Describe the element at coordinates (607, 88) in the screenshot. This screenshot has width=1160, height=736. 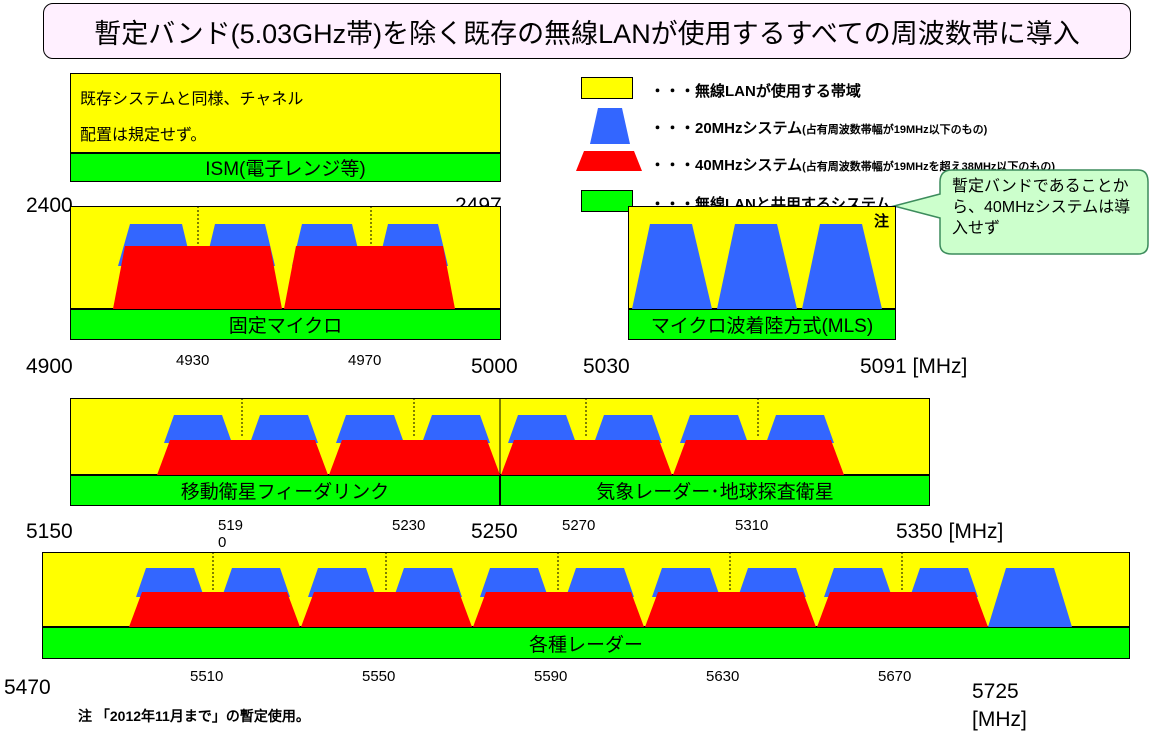
I see `legend-swatch-wlan` at that location.